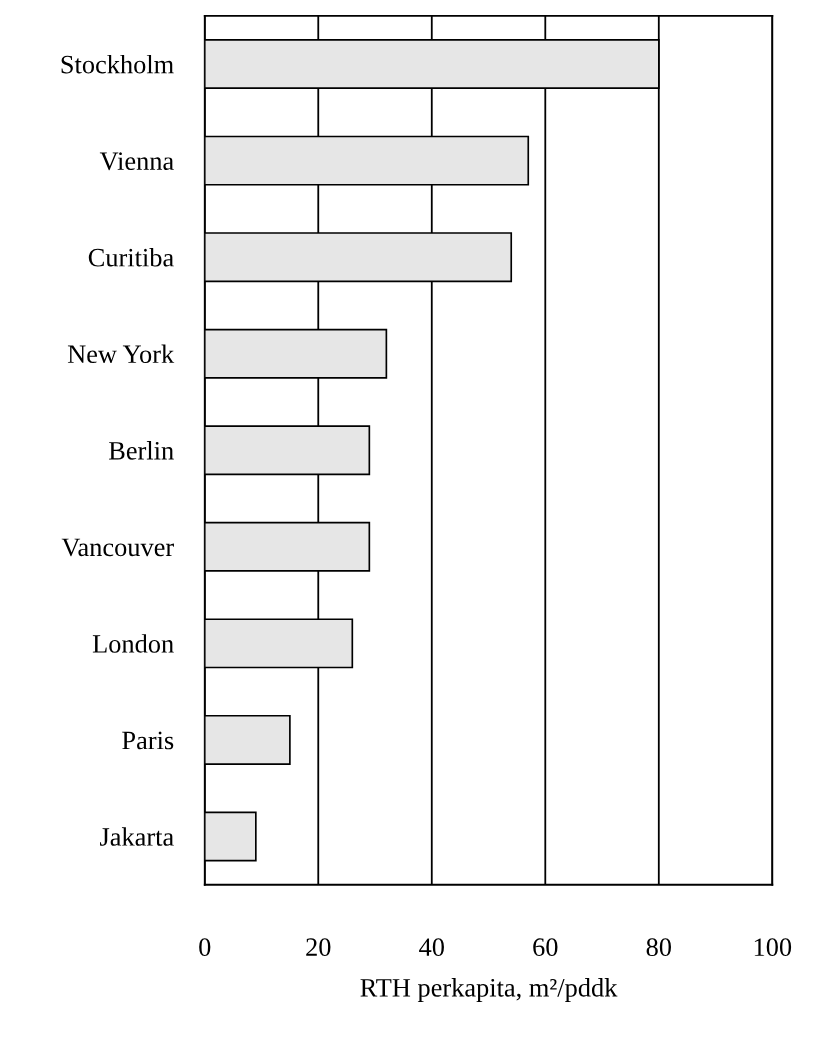 The height and width of the screenshot is (1052, 819). Describe the element at coordinates (117, 64) in the screenshot. I see `y-tick-label: Stockholm` at that location.